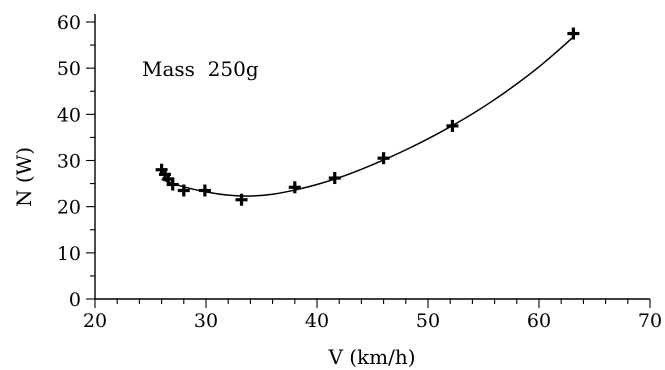 This screenshot has width=665, height=370. I want to click on x-tick-label: 50, so click(428, 321).